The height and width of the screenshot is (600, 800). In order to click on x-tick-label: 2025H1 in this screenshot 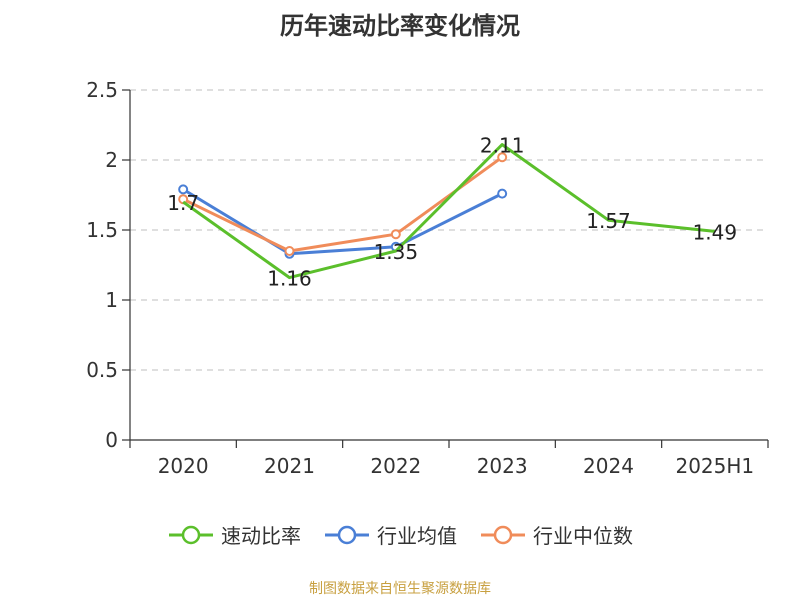, I will do `click(714, 466)`.